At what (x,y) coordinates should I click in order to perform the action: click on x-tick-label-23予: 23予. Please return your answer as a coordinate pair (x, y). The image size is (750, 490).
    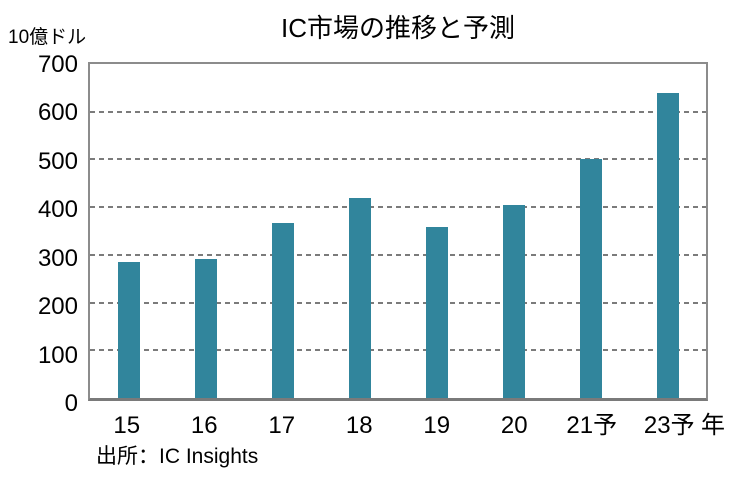
    Looking at the image, I should click on (669, 425).